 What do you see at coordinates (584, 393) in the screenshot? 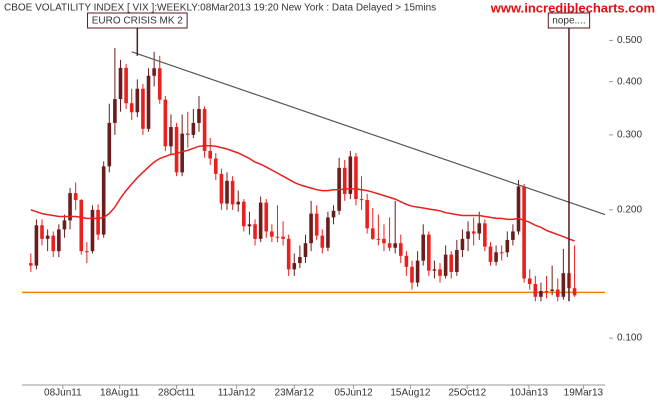
I see `x-tick-label: 19Mar13` at bounding box center [584, 393].